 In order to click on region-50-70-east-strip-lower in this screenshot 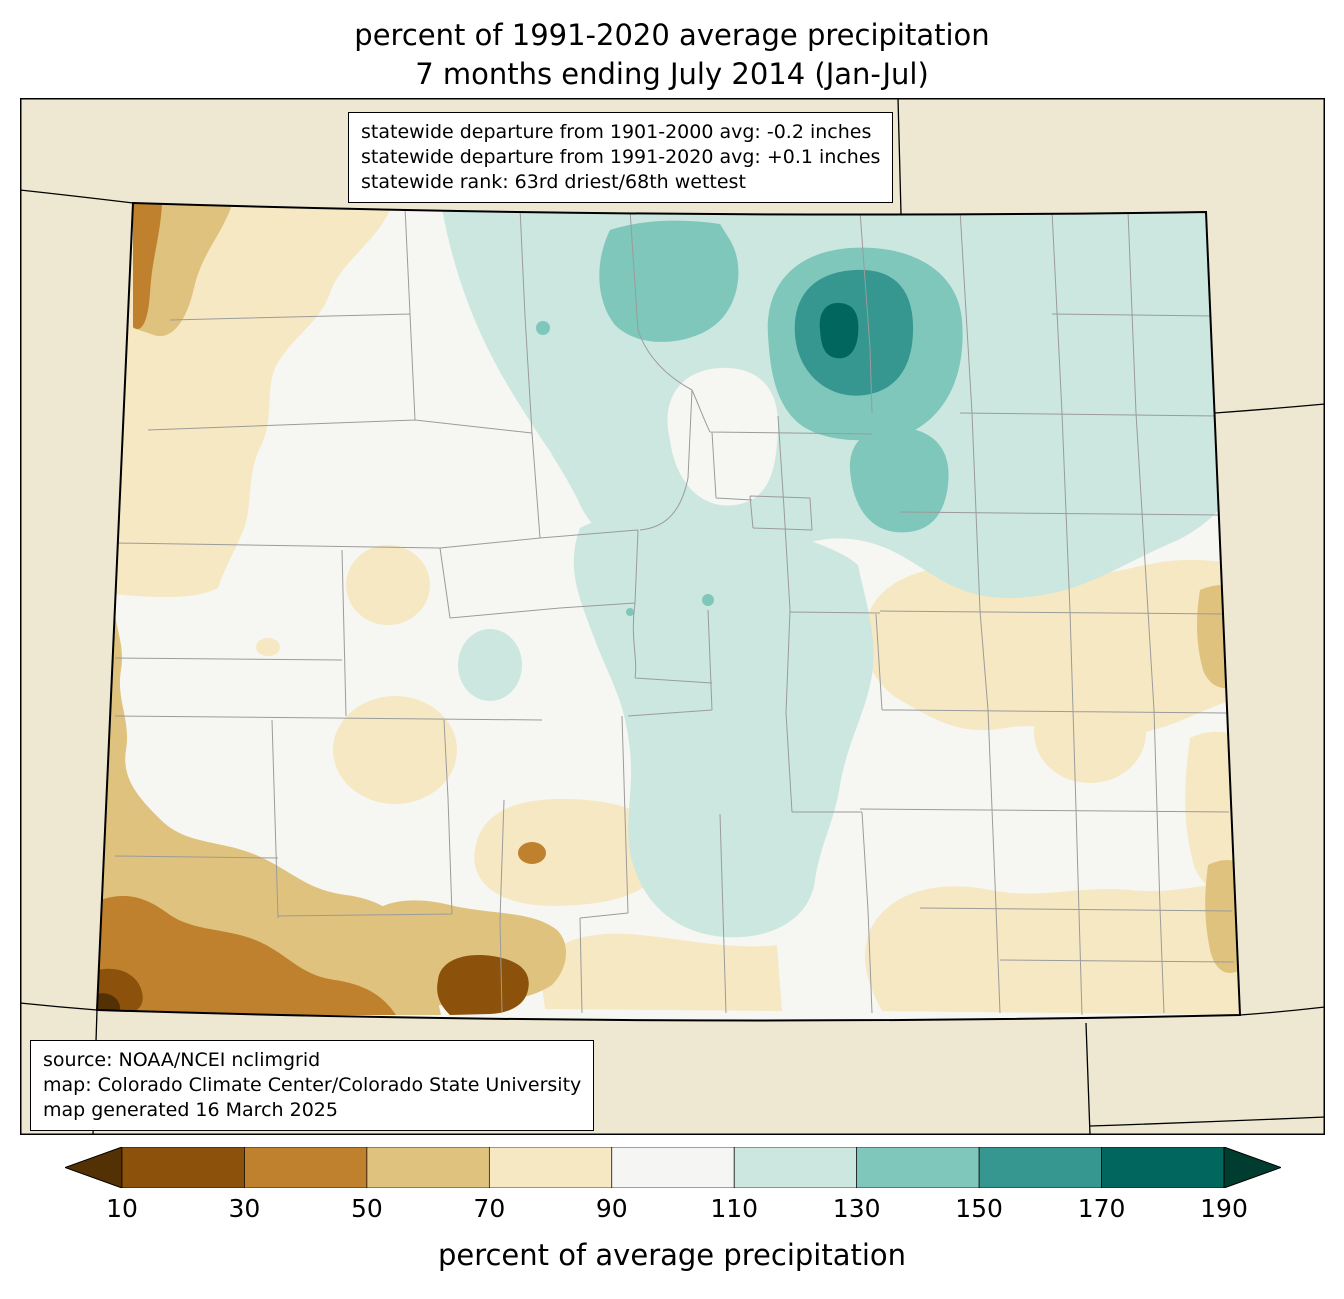, I will do `click(1222, 916)`.